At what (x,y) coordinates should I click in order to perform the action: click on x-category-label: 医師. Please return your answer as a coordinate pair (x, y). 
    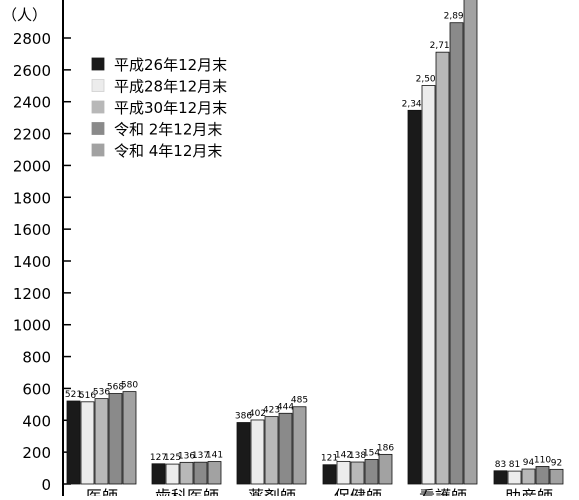
    Looking at the image, I should click on (102, 491).